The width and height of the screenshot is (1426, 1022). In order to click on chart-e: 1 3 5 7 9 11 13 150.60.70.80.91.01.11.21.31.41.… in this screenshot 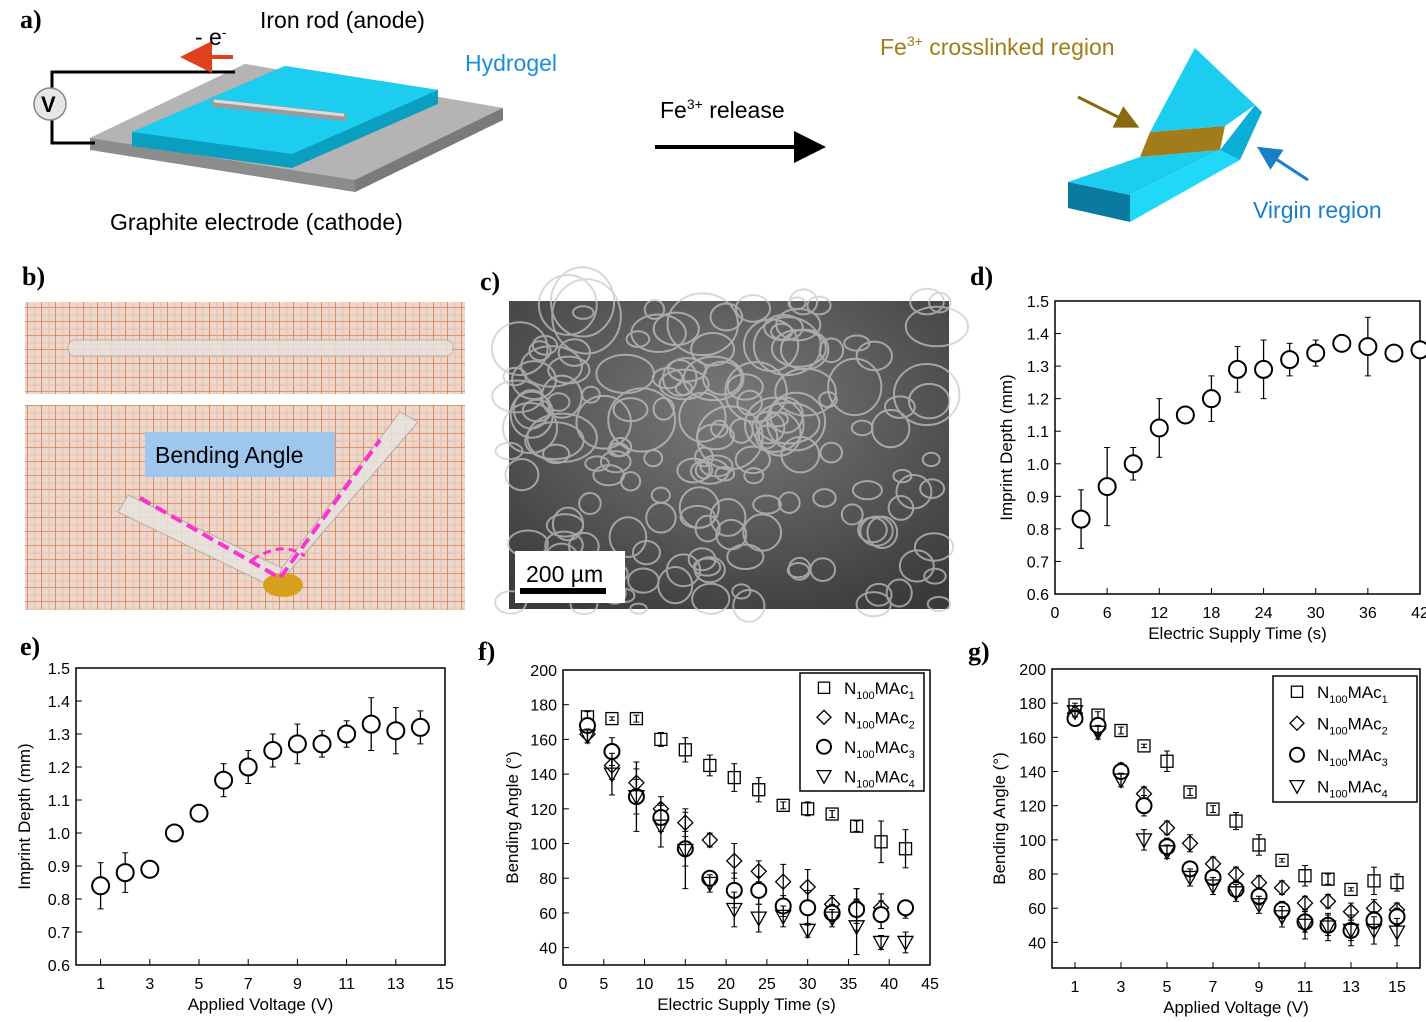, I will do `click(234, 837)`.